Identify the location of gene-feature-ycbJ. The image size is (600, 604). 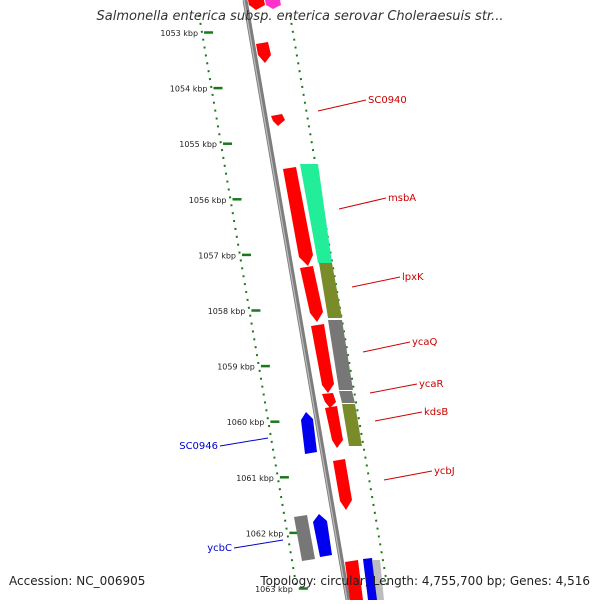
(342, 484).